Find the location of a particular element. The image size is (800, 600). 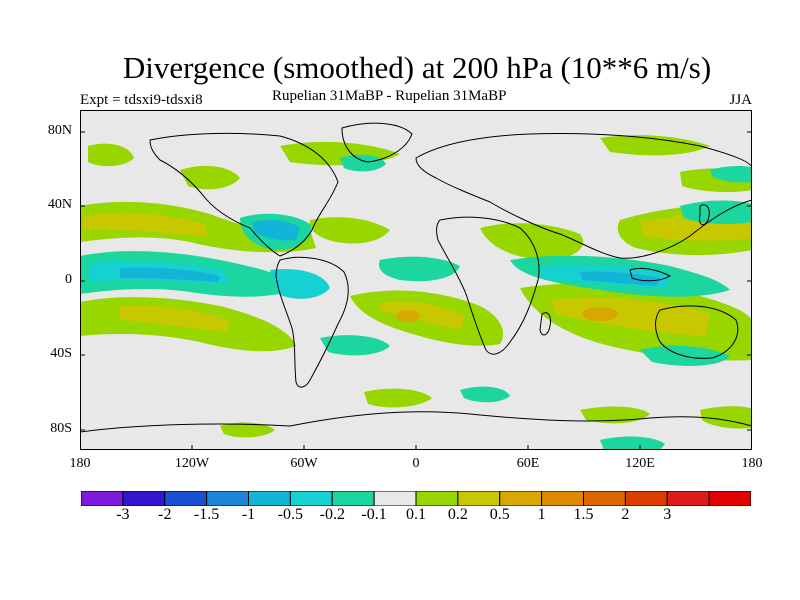

pos-south-atlantic-core is located at coordinates (422, 315).